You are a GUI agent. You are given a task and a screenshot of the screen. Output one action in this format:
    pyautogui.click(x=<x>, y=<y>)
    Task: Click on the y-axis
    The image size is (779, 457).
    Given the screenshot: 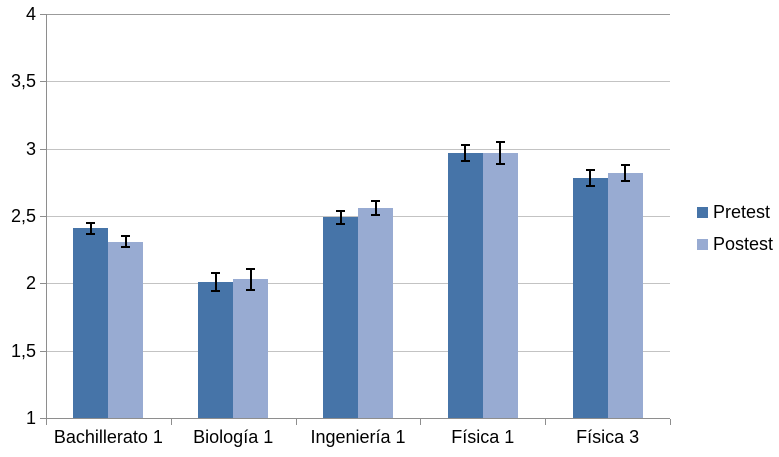 What is the action you would take?
    pyautogui.click(x=46, y=216)
    